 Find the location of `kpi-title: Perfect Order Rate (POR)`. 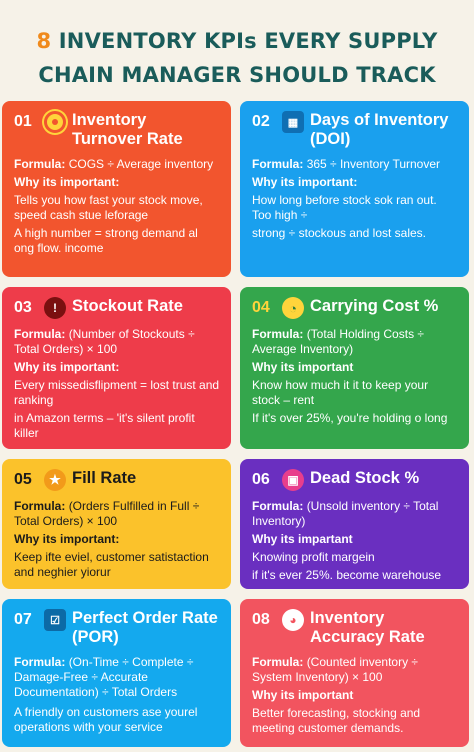

kpi-title: Perfect Order Rate (POR) is located at coordinates (145, 627).